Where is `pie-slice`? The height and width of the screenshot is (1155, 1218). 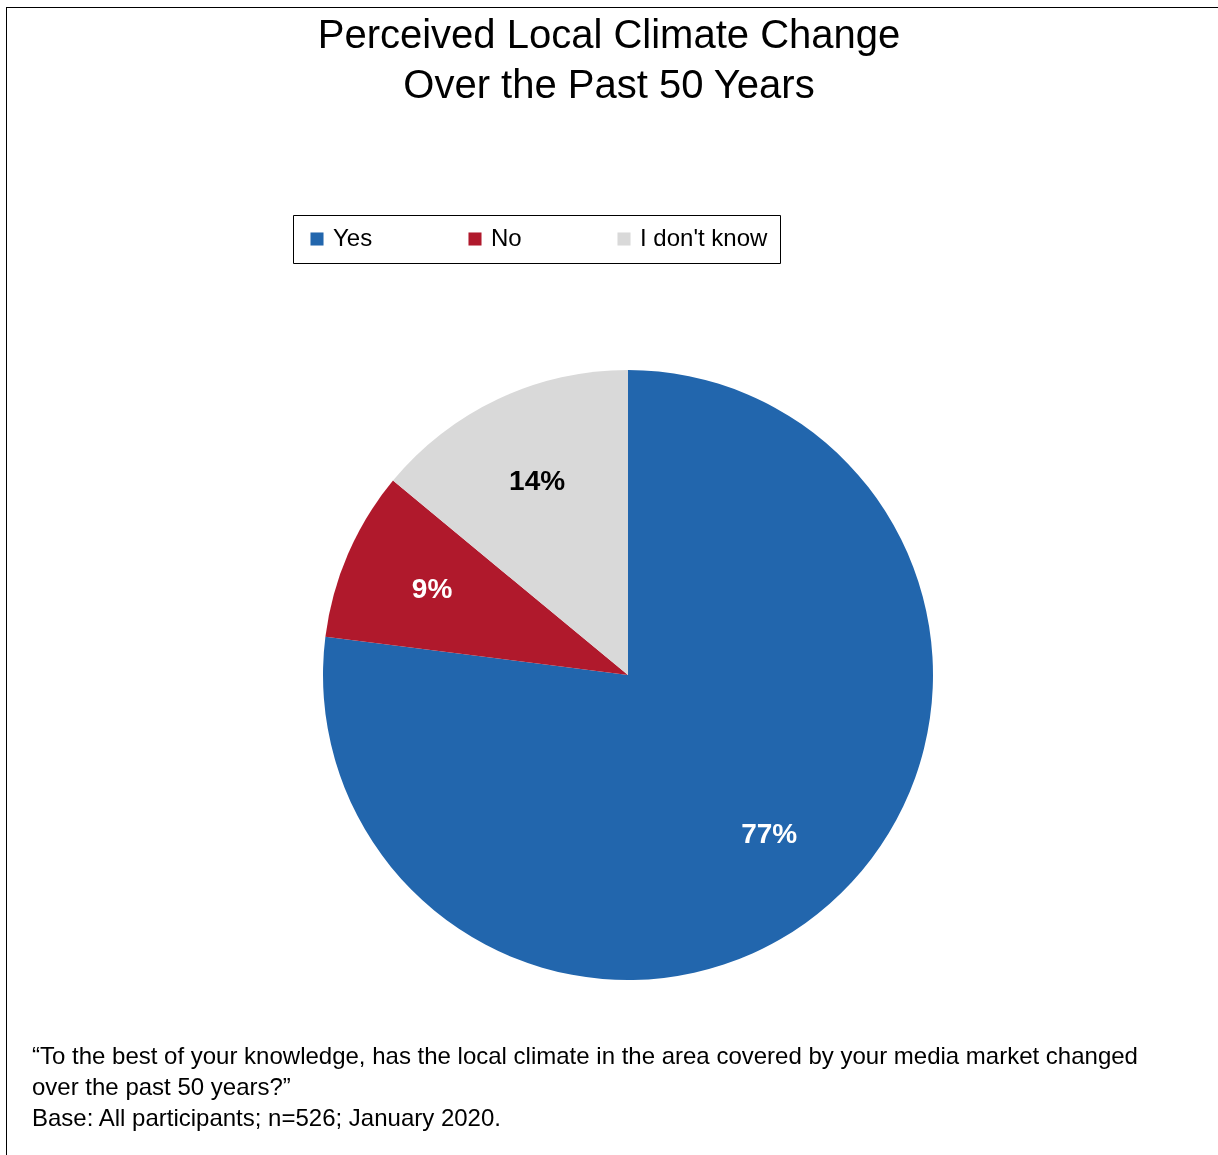
pie-slice is located at coordinates (510, 522).